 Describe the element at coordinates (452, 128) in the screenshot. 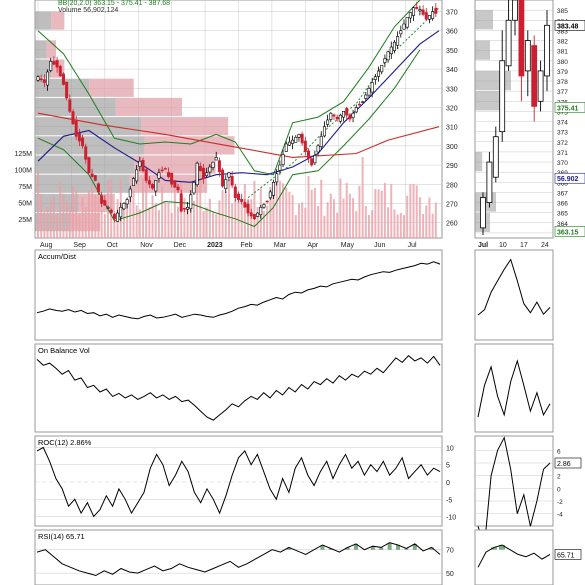

I see `price-tick-label: 310` at that location.